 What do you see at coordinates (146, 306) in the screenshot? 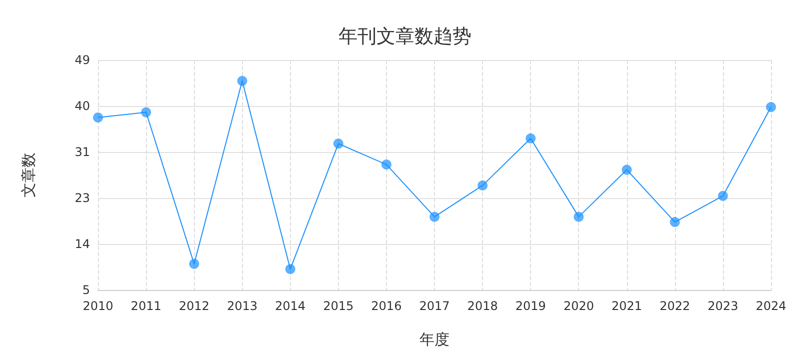
I see `x-tick-label: 2011` at bounding box center [146, 306].